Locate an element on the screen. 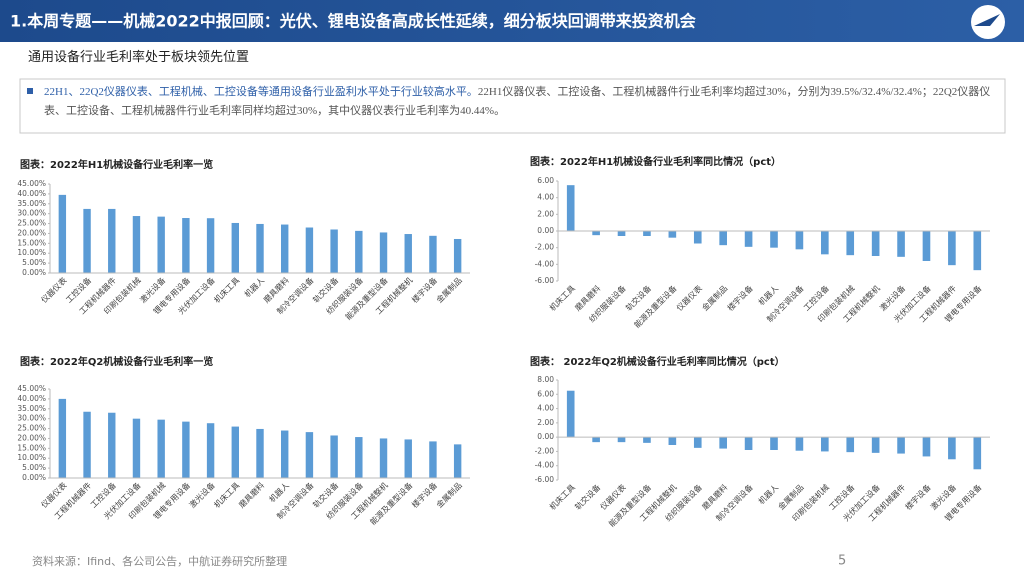 The width and height of the screenshot is (1024, 580). y-tick-label: 0.00 is located at coordinates (545, 436).